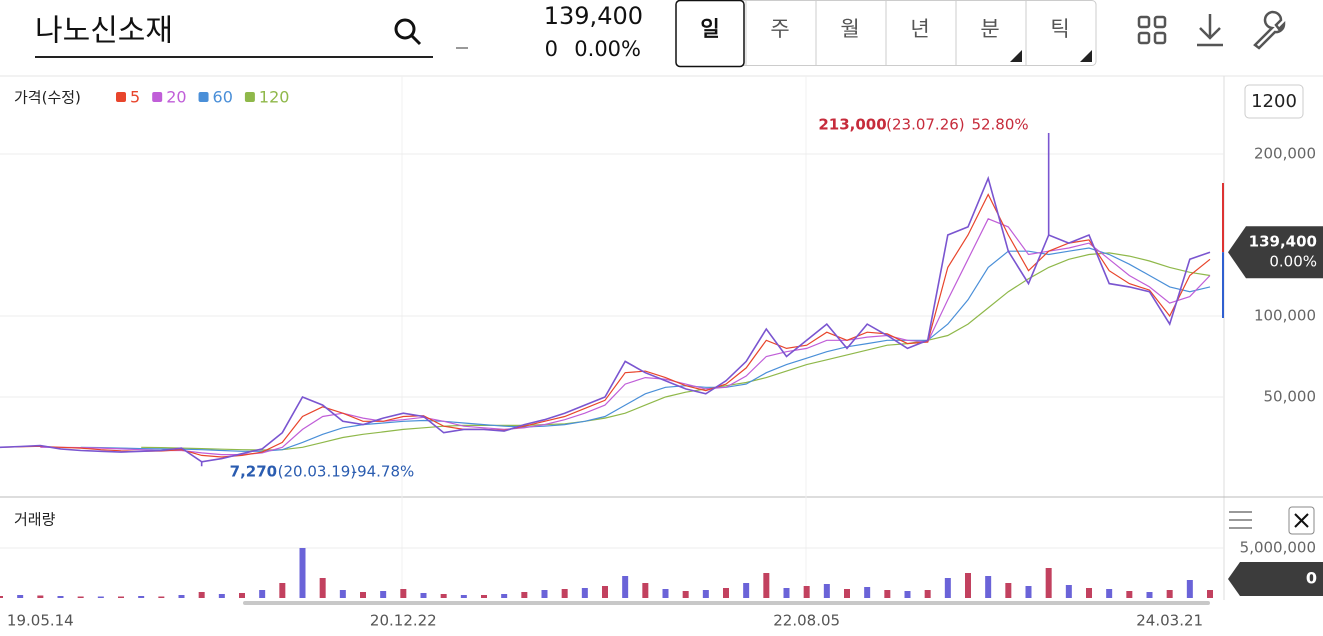 This screenshot has height=636, width=1323. What do you see at coordinates (726, 603) in the screenshot?
I see `scrollbar` at bounding box center [726, 603].